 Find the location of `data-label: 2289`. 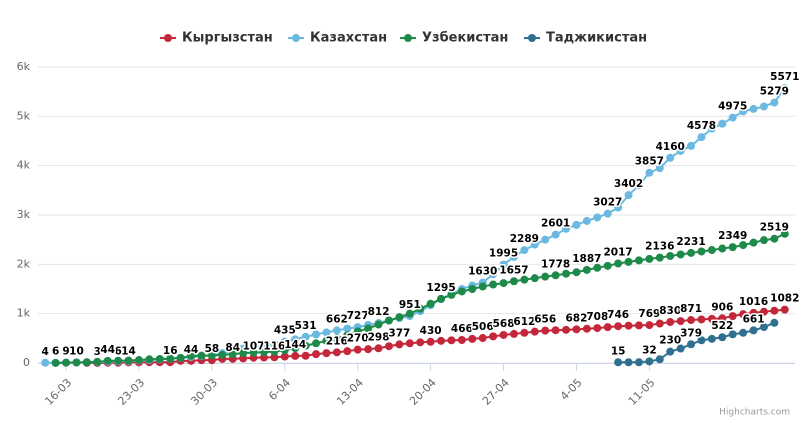

data-label: 2289 is located at coordinates (524, 239).